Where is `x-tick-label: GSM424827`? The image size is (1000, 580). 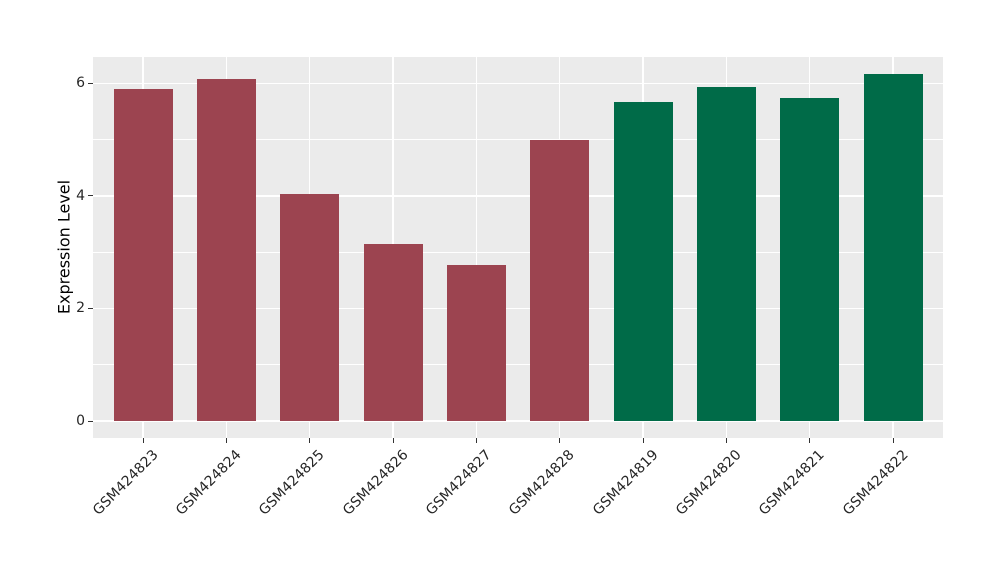 x-tick-label: GSM424827 is located at coordinates (459, 483).